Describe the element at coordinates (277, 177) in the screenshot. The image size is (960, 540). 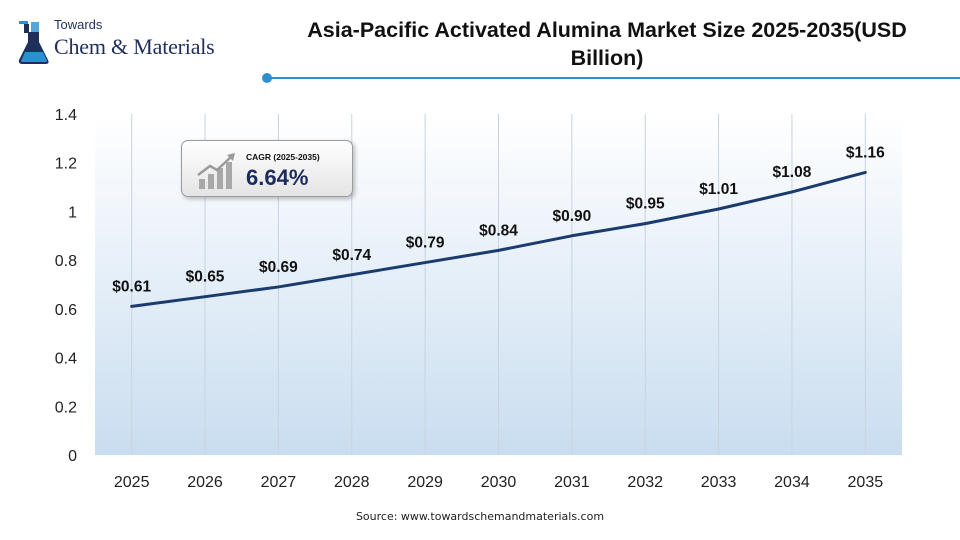
I see `cagr-value: 6.64%` at that location.